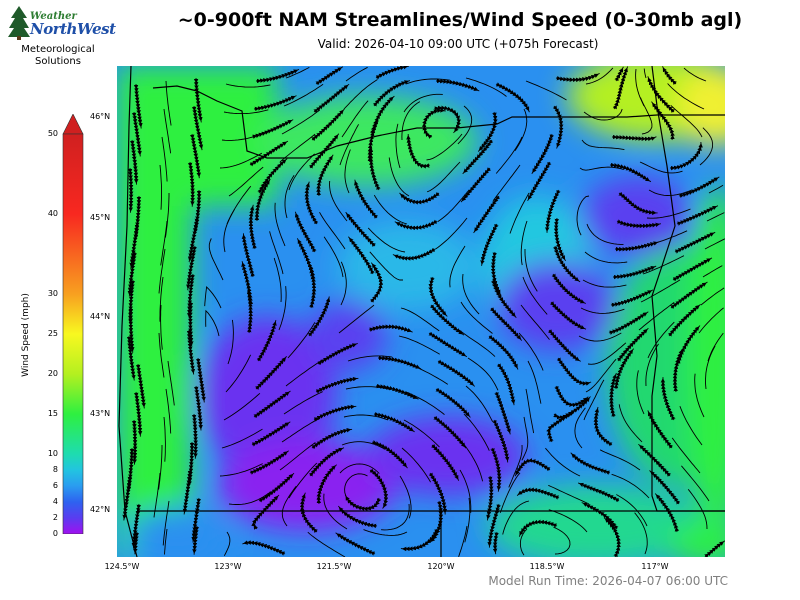  Describe the element at coordinates (655, 566) in the screenshot. I see `lon-label-117: 117°W` at that location.